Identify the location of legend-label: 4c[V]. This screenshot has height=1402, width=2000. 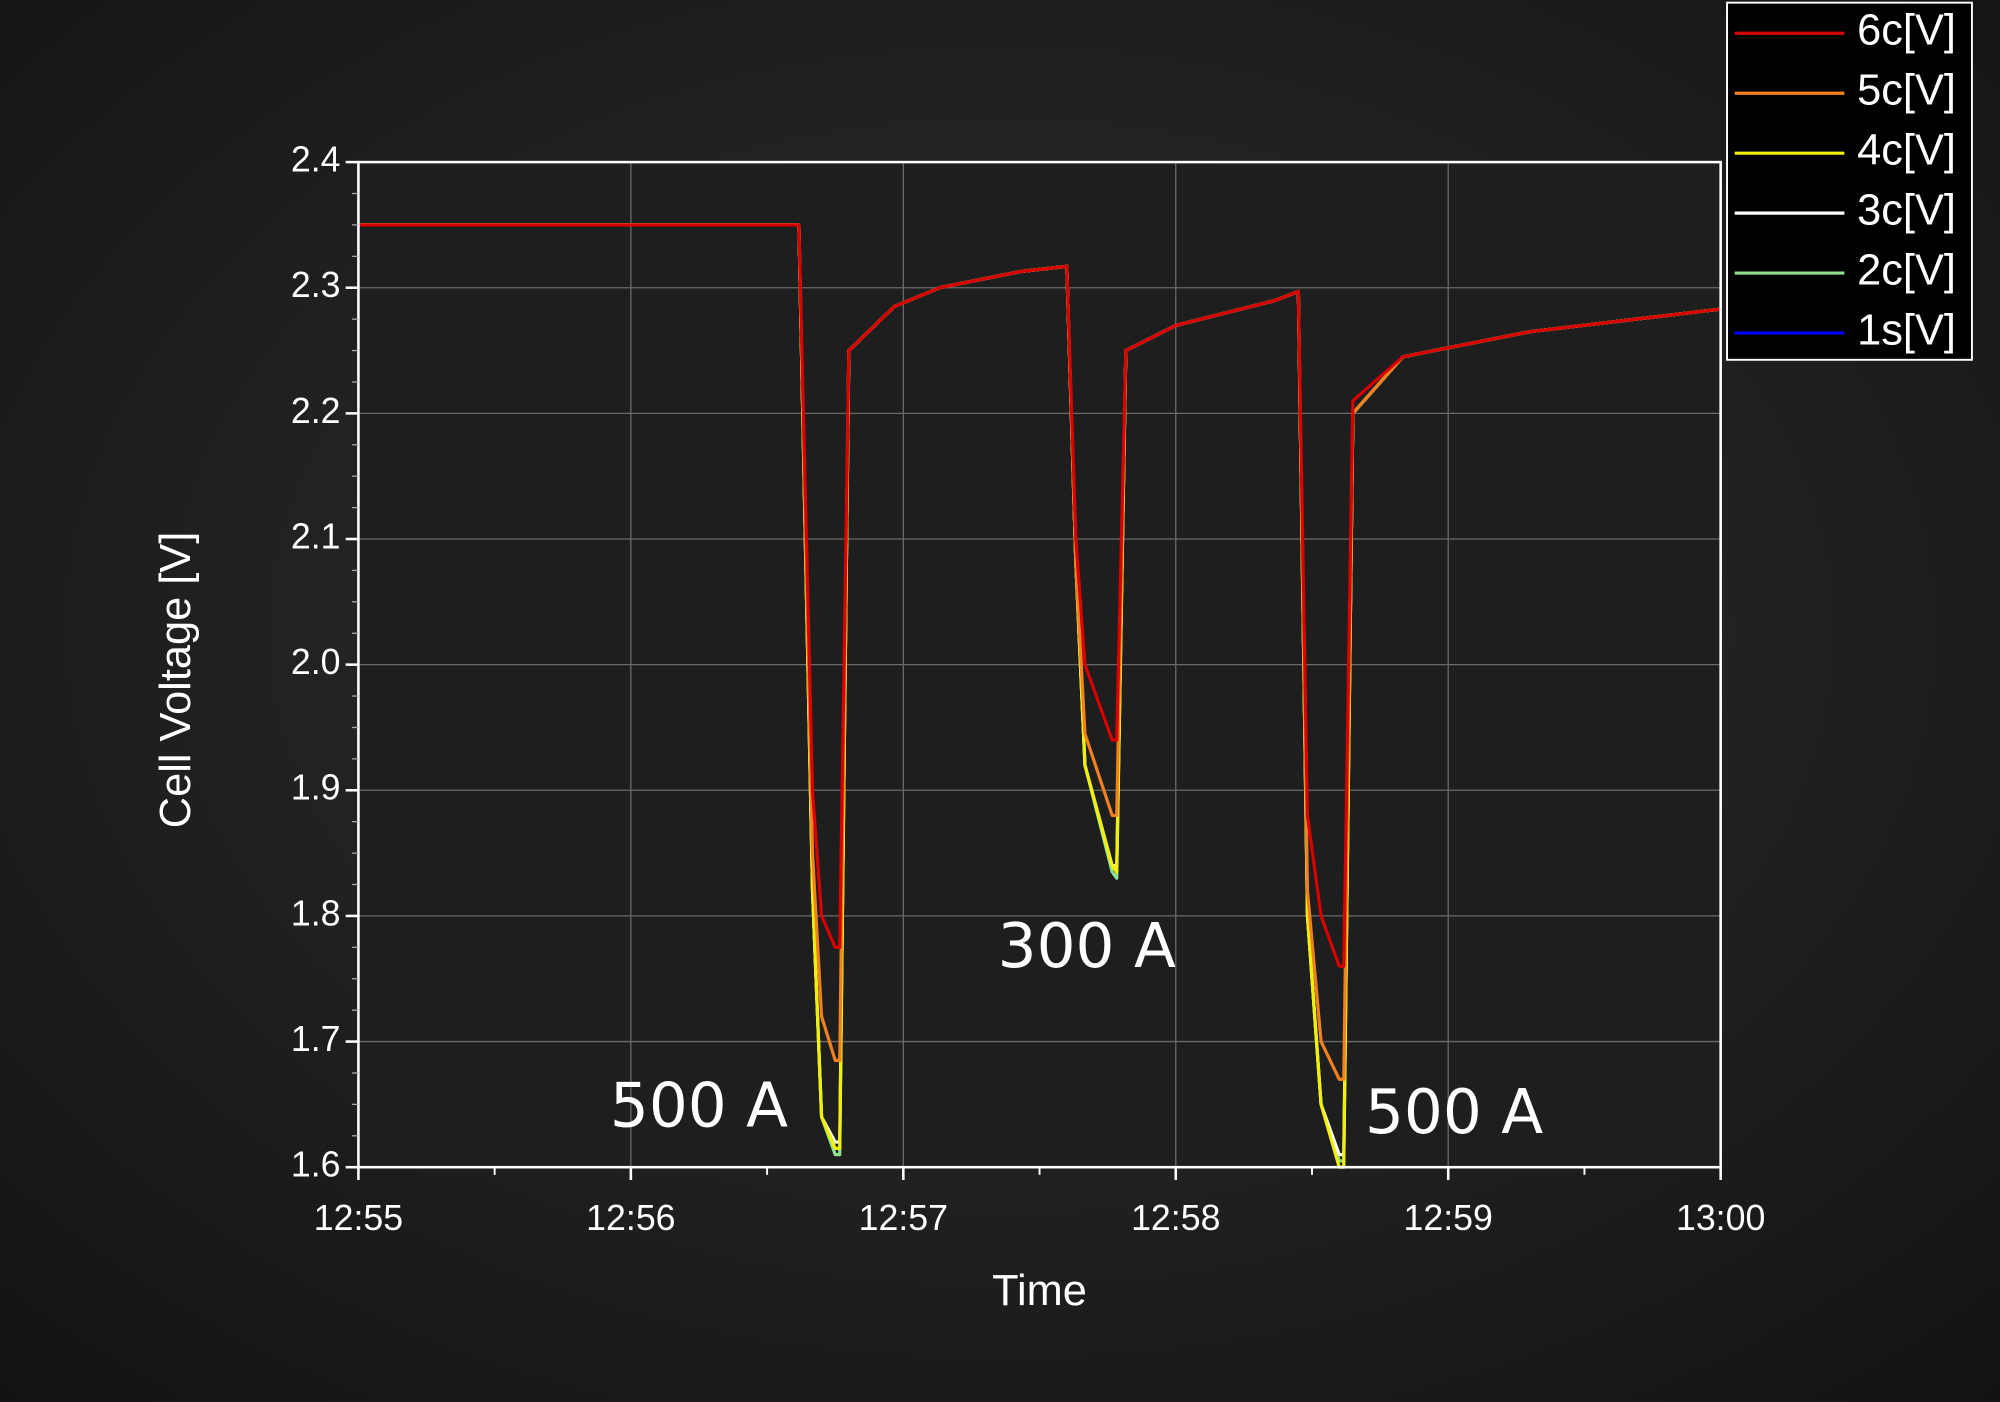
(1906, 151).